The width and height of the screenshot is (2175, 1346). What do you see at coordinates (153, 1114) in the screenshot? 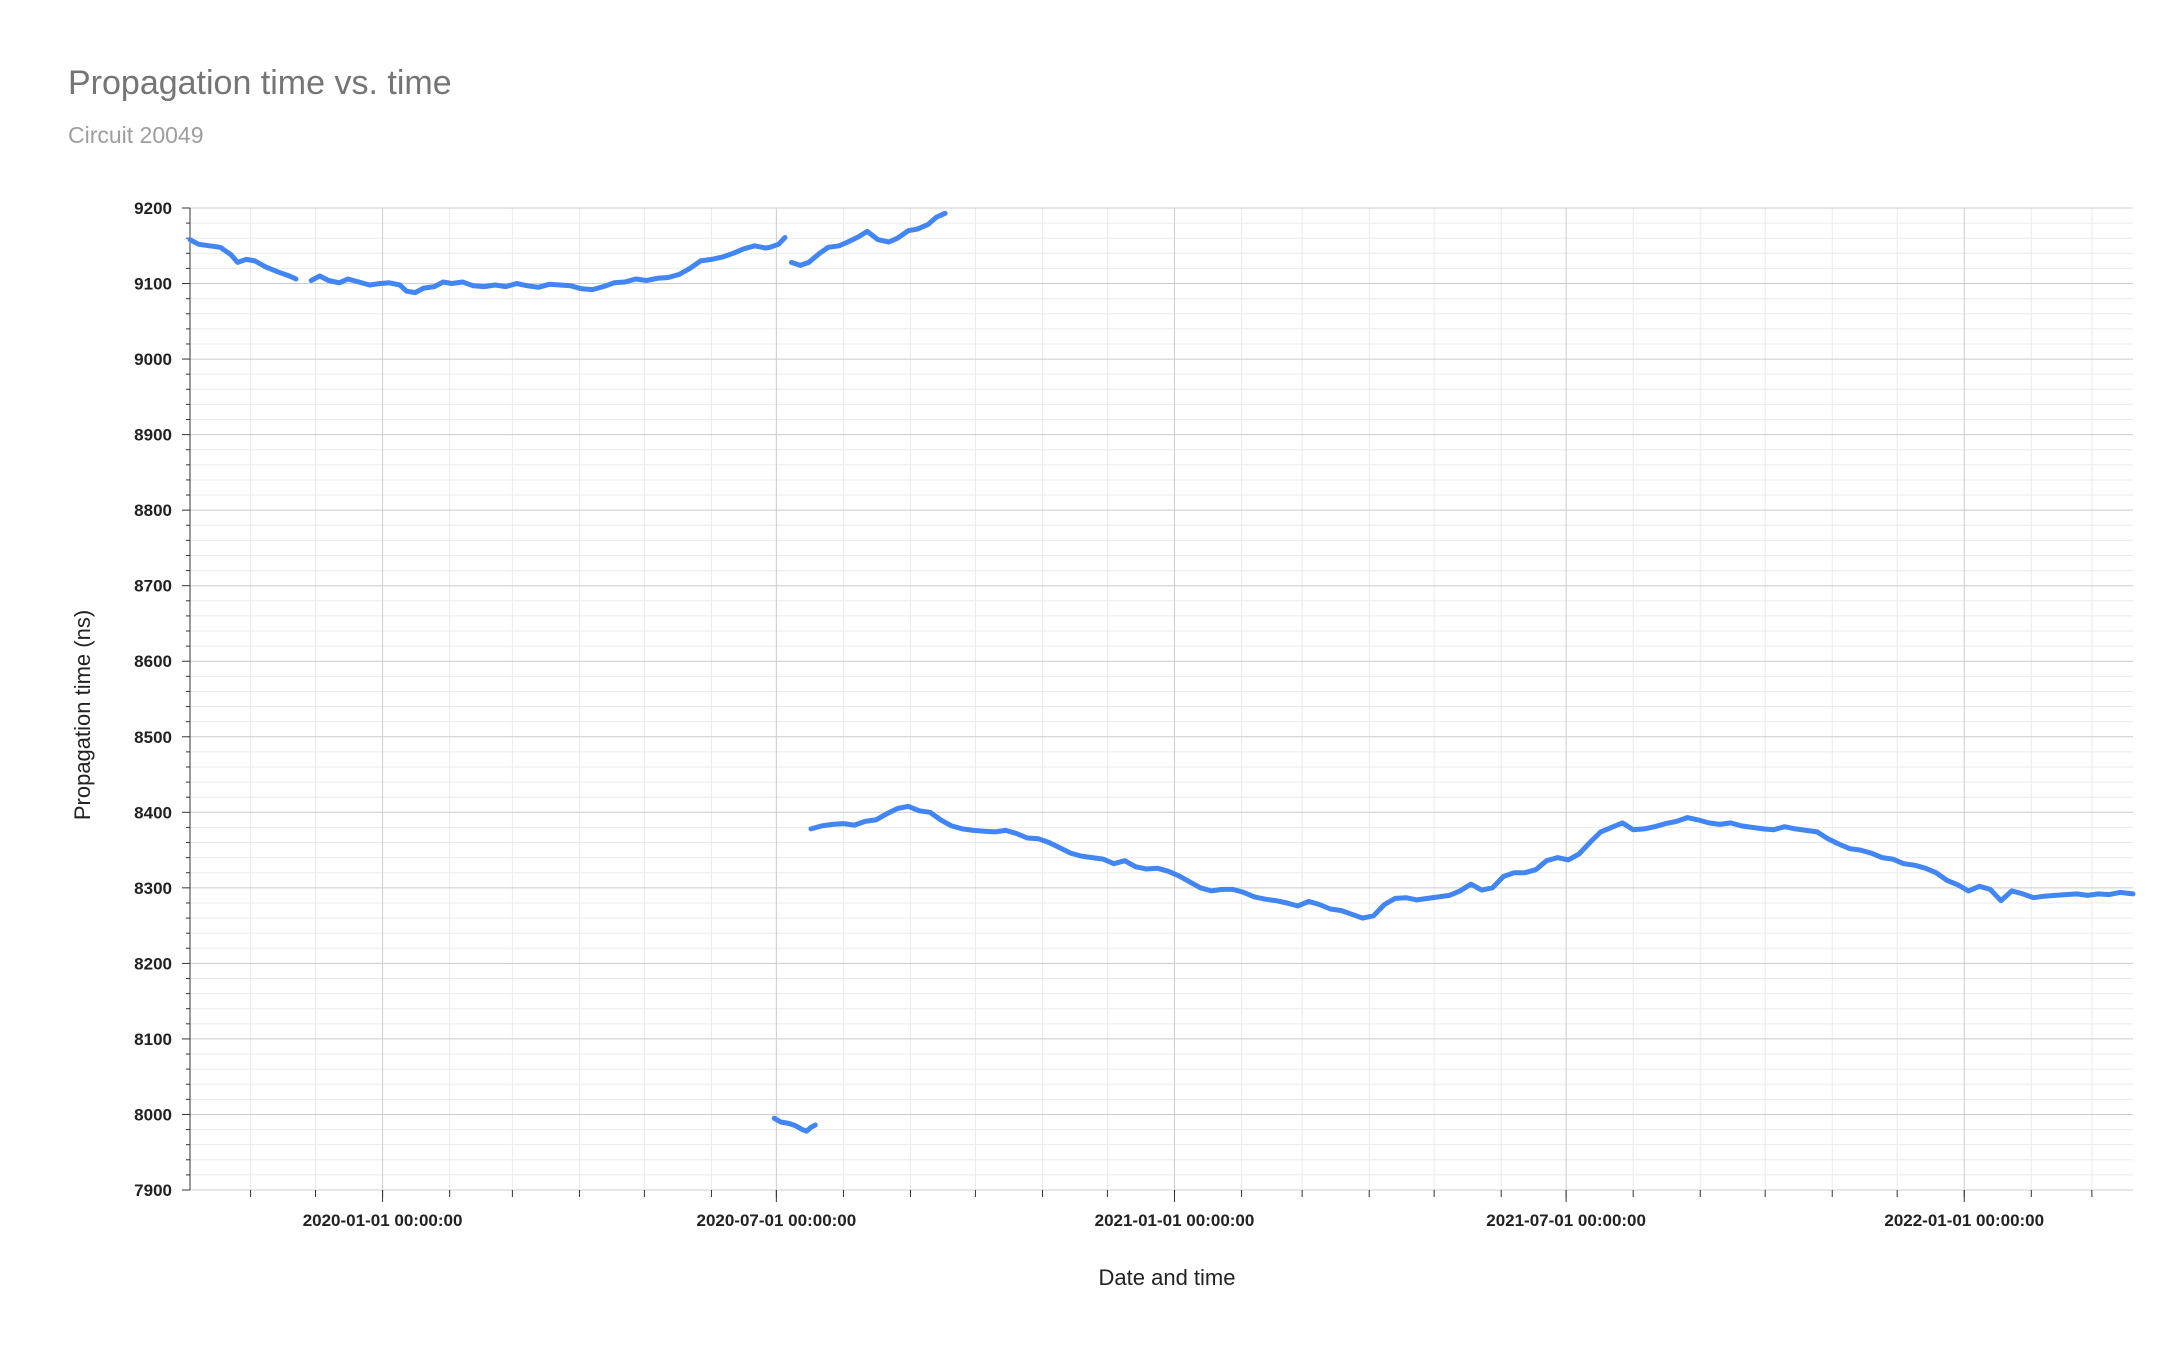
I see `y-tick-label: 8000` at bounding box center [153, 1114].